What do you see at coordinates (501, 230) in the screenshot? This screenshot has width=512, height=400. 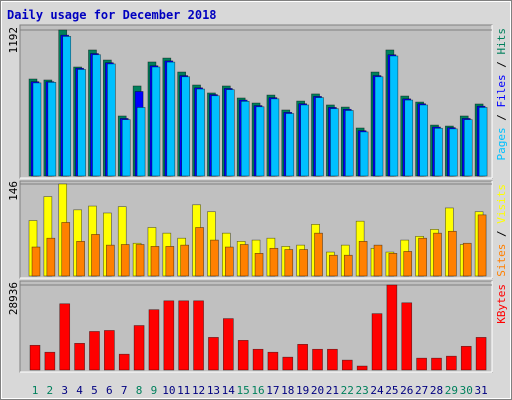 I see `legend: Sites / Visits` at bounding box center [501, 230].